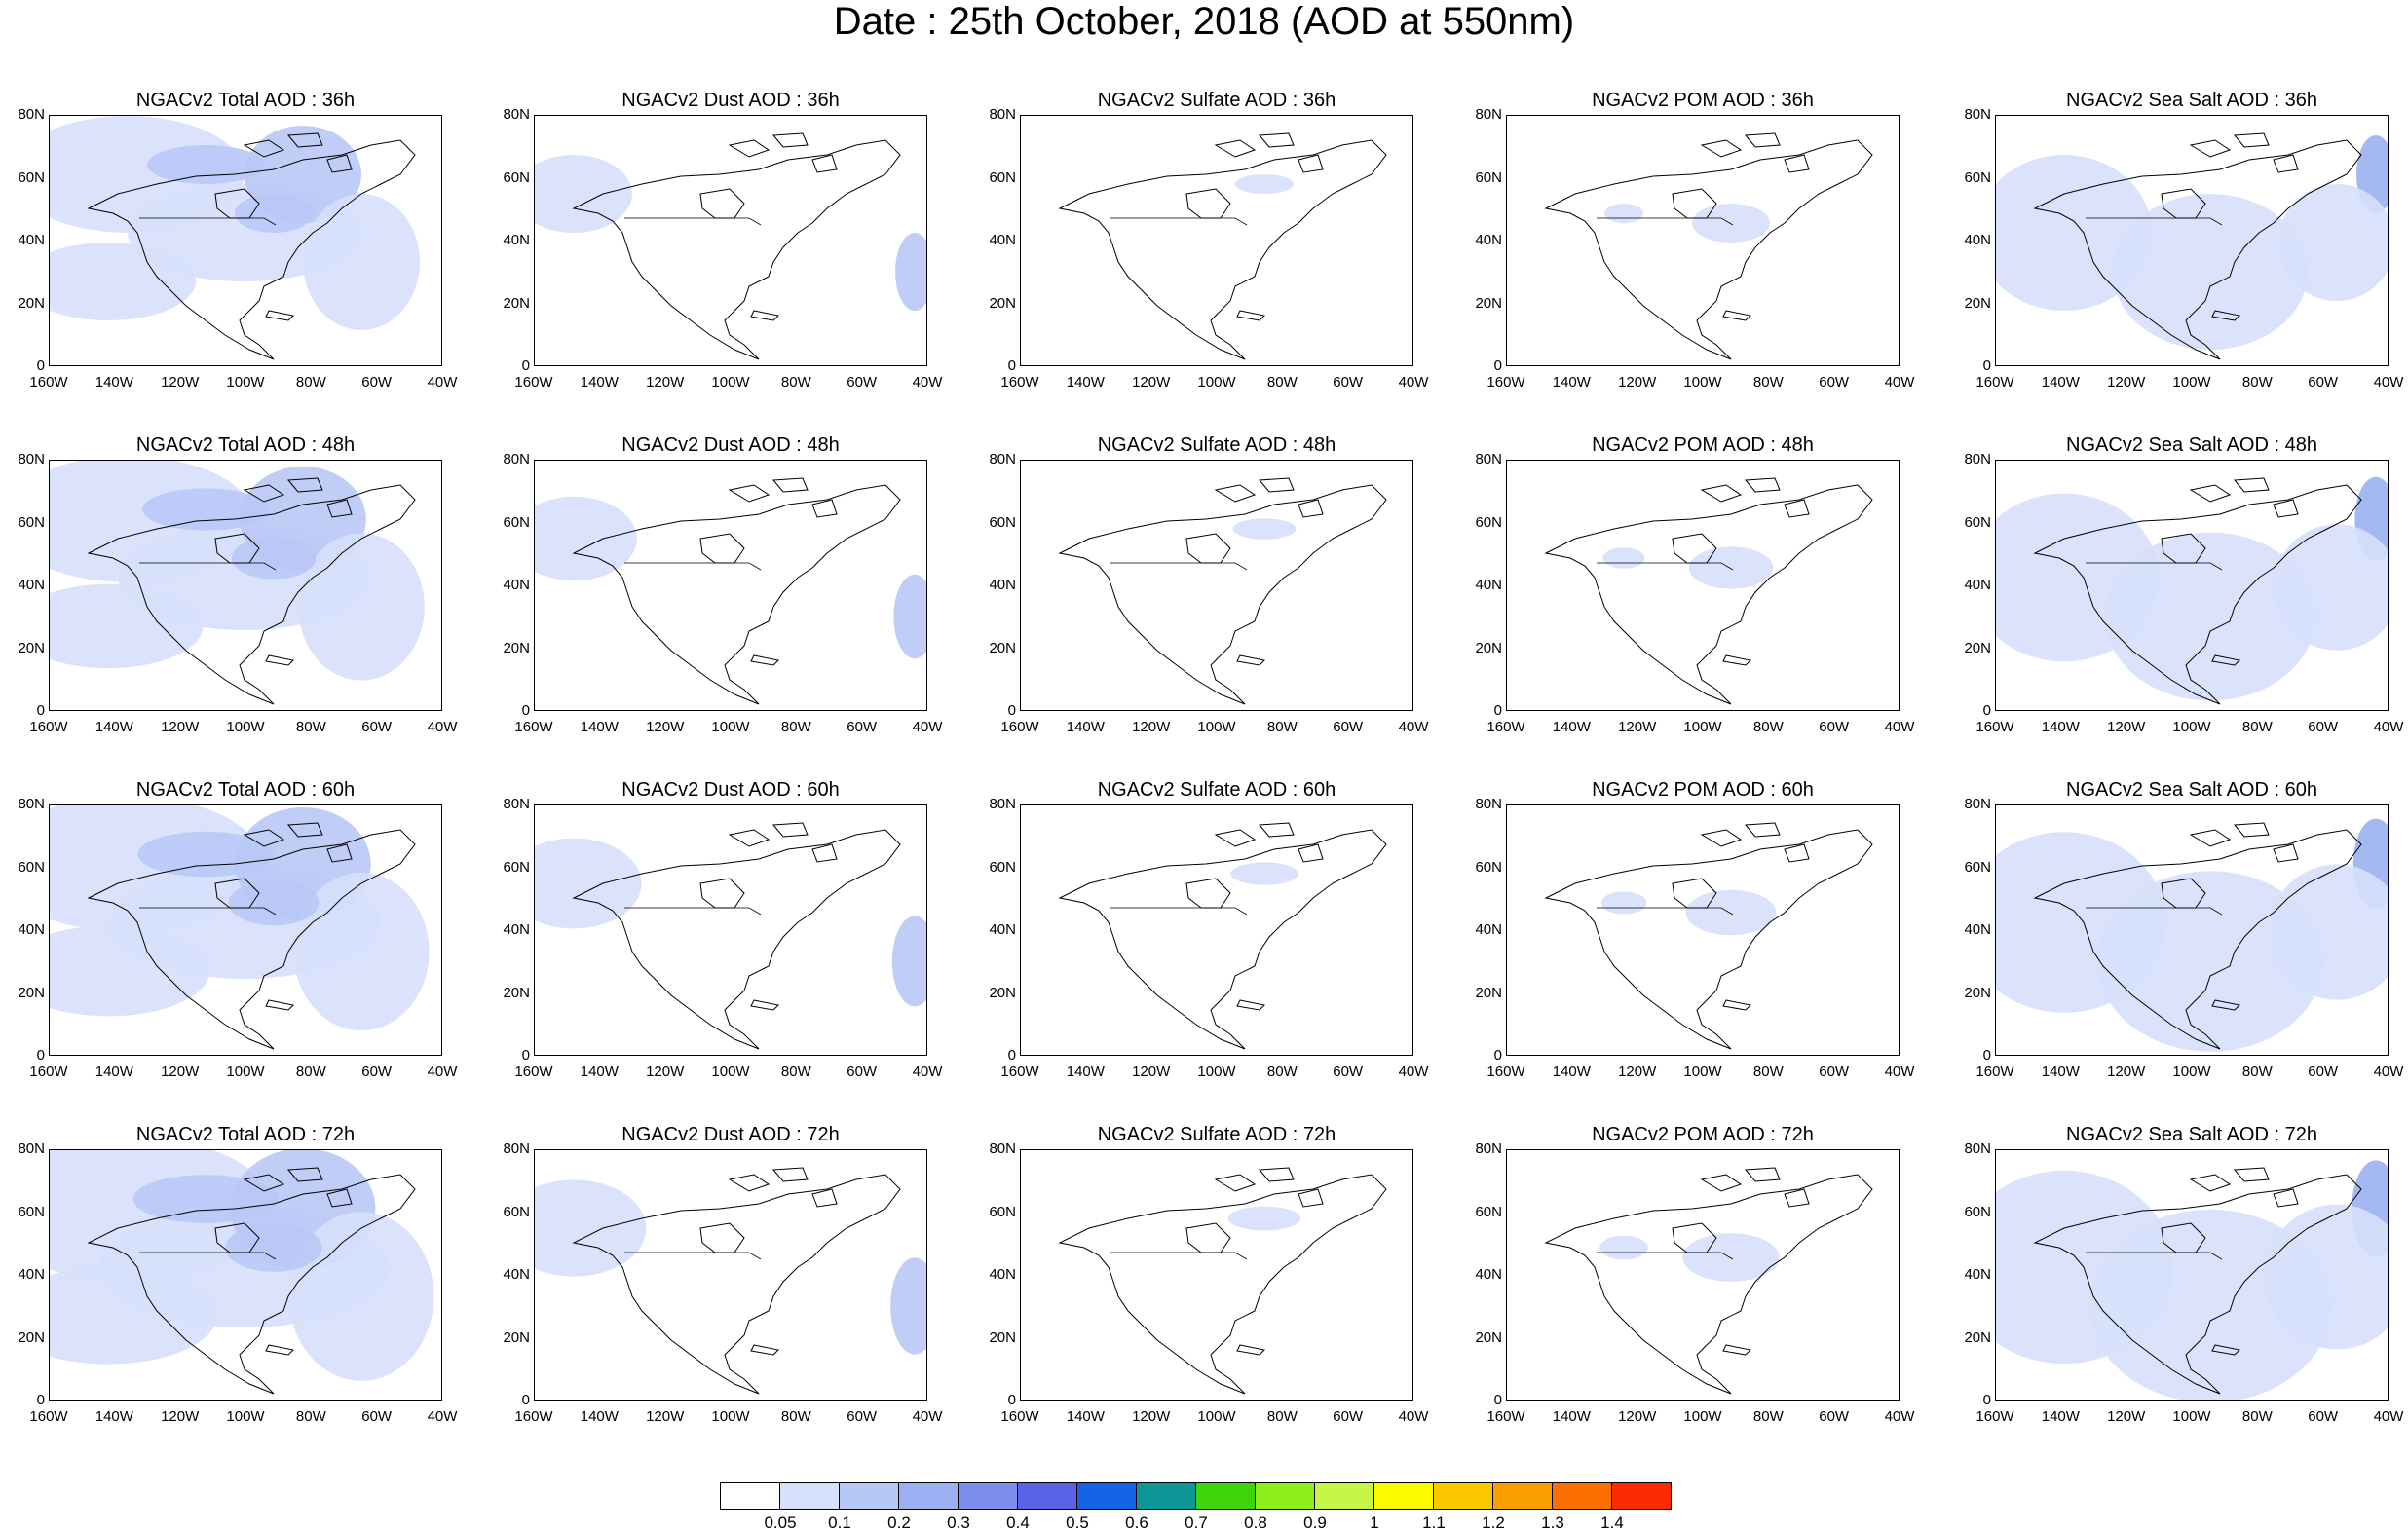 The image size is (2408, 1533). Describe the element at coordinates (1151, 382) in the screenshot. I see `lon-tick-label: 120W` at that location.